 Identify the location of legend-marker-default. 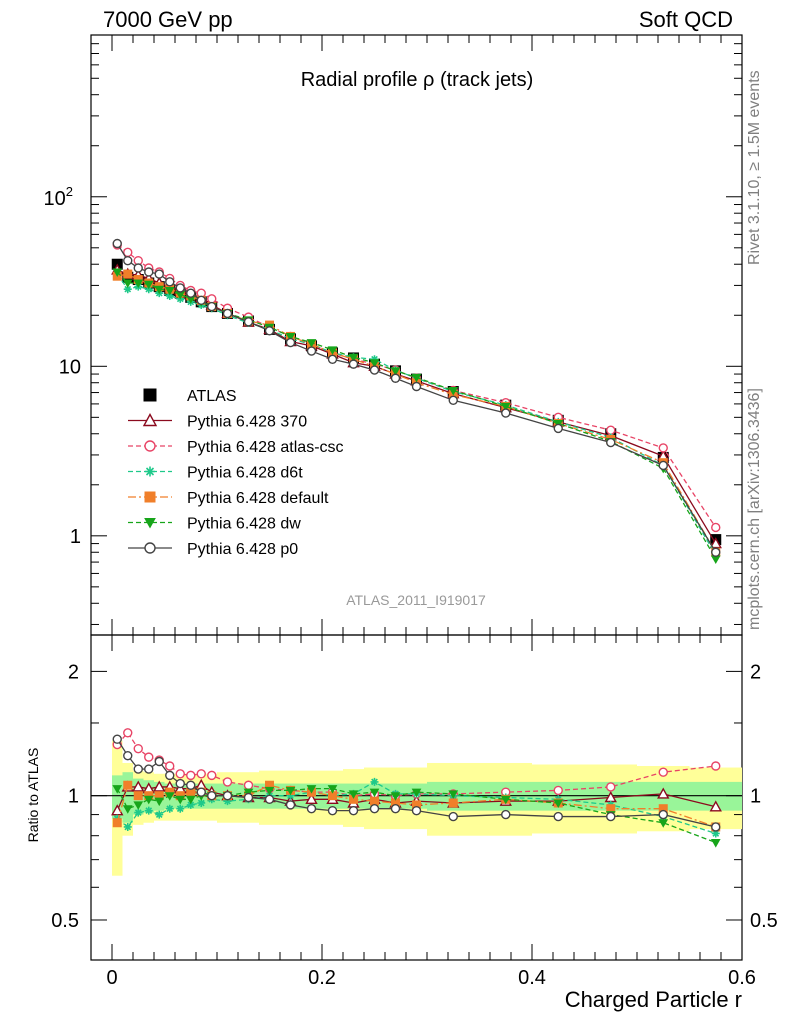
(150, 497).